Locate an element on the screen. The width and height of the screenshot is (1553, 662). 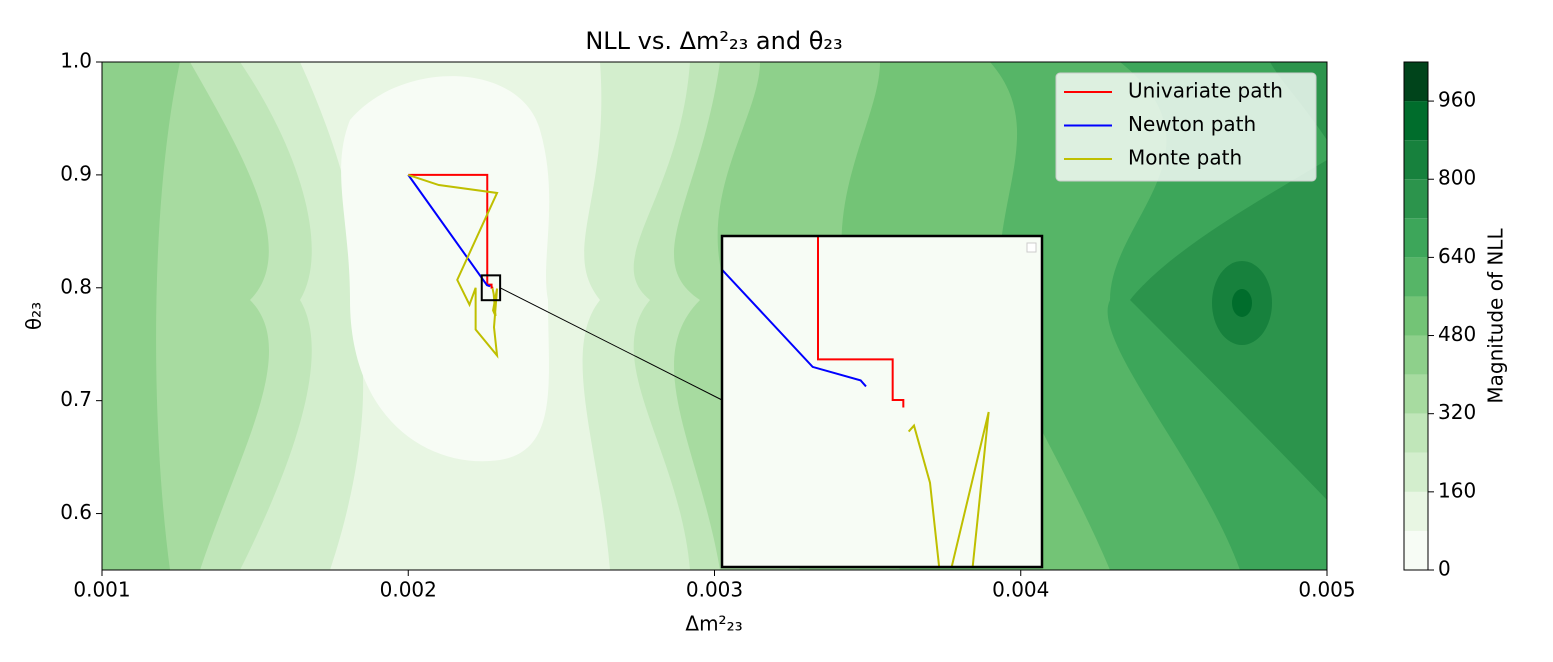
colorbar-tick-label: 320 is located at coordinates (1457, 412).